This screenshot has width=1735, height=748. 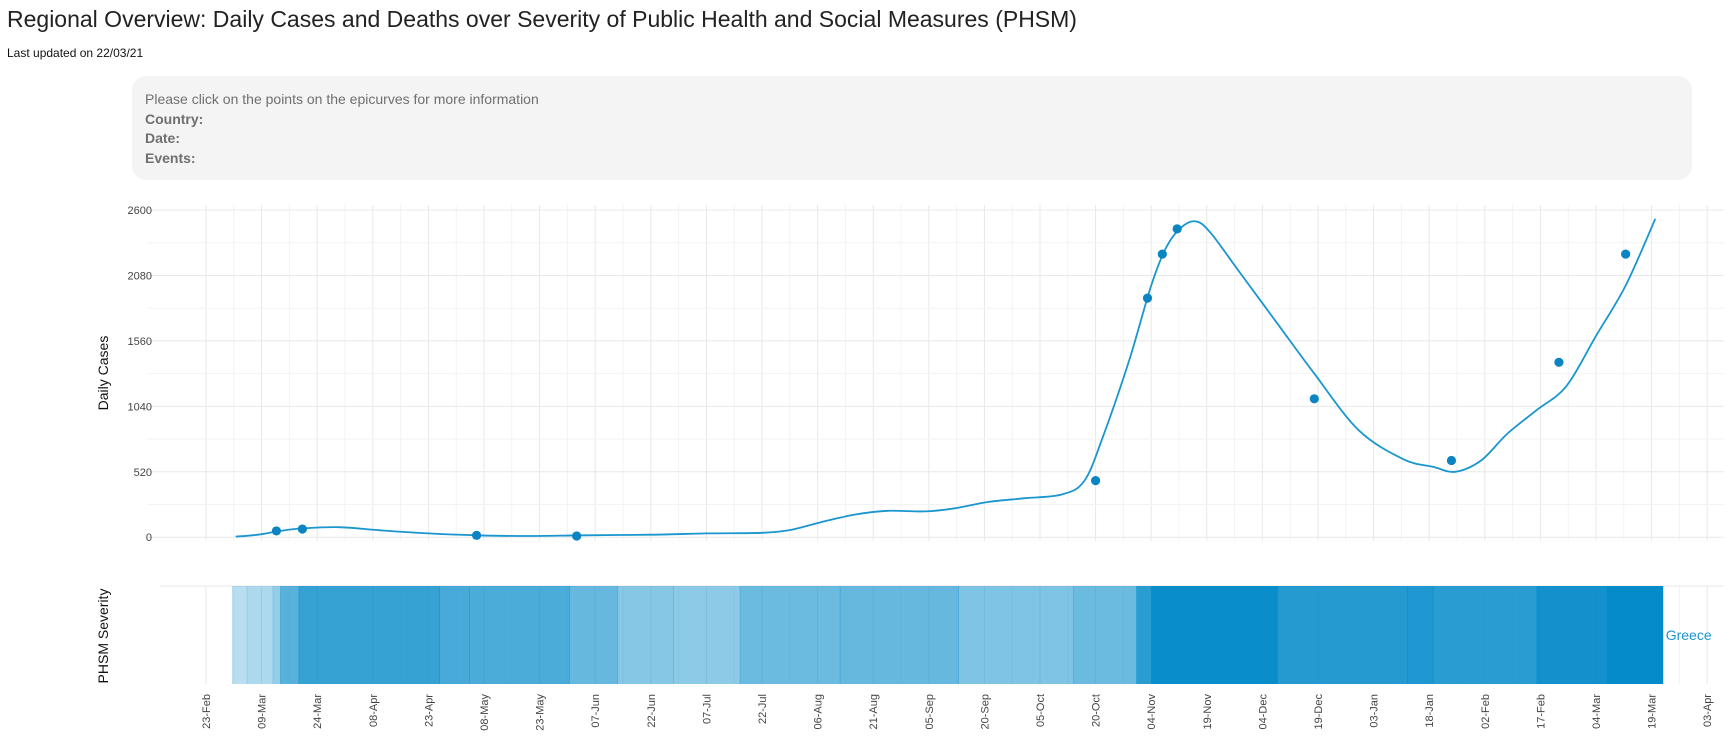 What do you see at coordinates (985, 711) in the screenshot?
I see `x-tick-label: 20-Sep` at bounding box center [985, 711].